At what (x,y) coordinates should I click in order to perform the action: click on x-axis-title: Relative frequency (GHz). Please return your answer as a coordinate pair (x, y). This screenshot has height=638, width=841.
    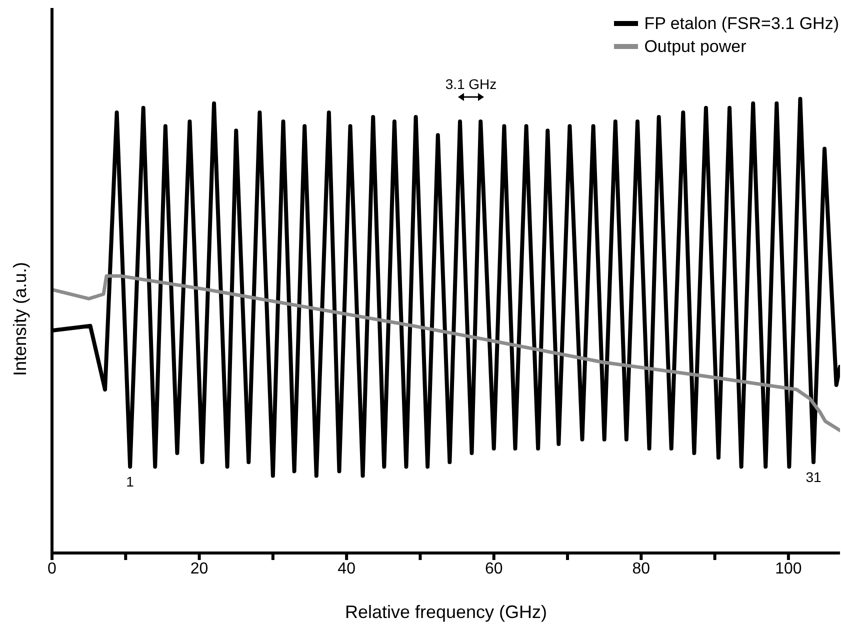
    Looking at the image, I should click on (446, 612).